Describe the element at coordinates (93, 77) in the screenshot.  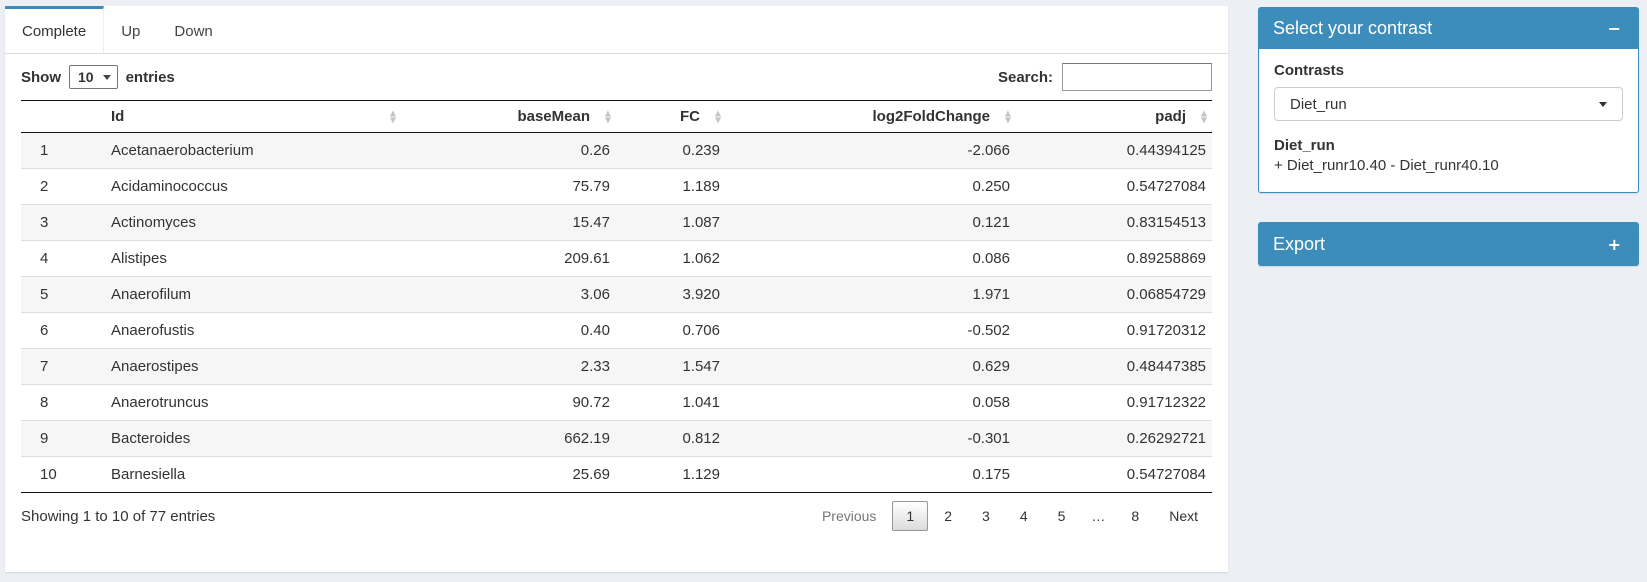
I see `page-length-select: 10` at that location.